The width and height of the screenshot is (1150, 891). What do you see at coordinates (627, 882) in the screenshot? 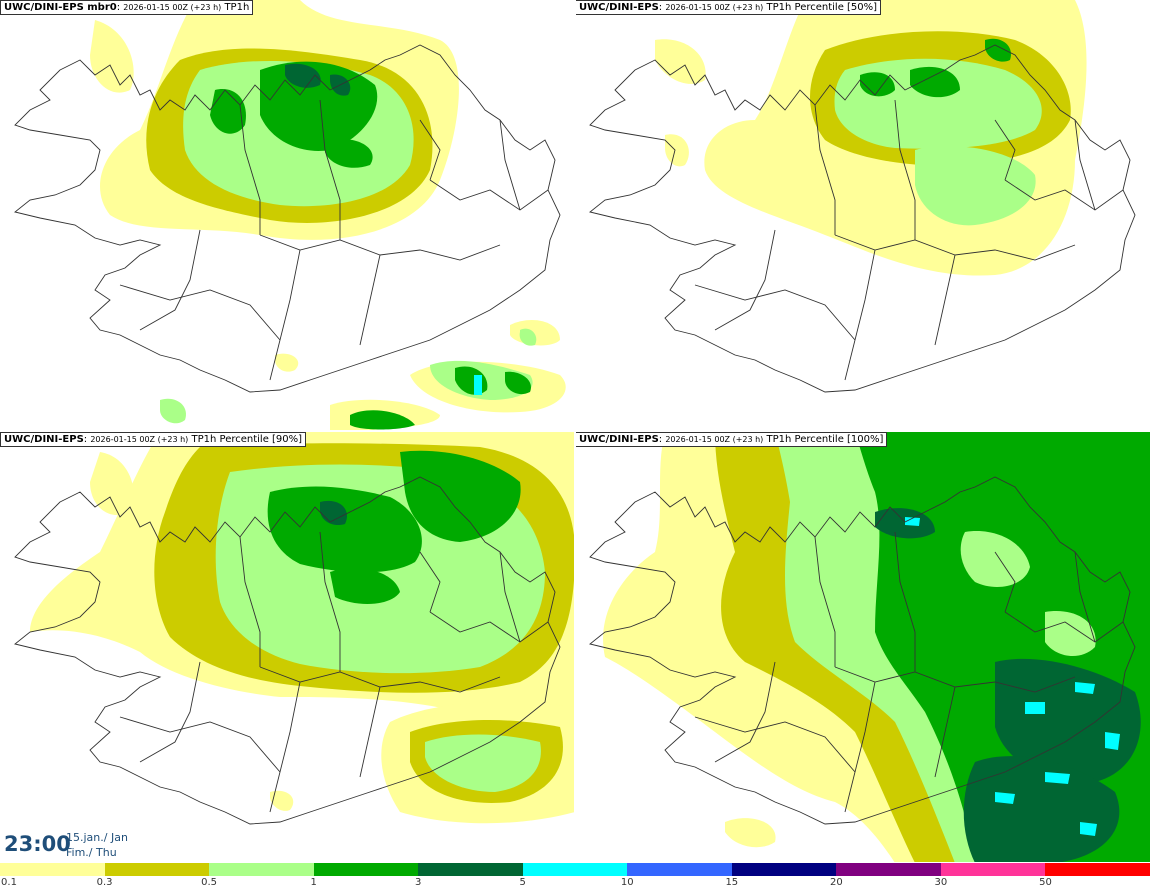
I see `legend-tick-label: 10` at bounding box center [627, 882].